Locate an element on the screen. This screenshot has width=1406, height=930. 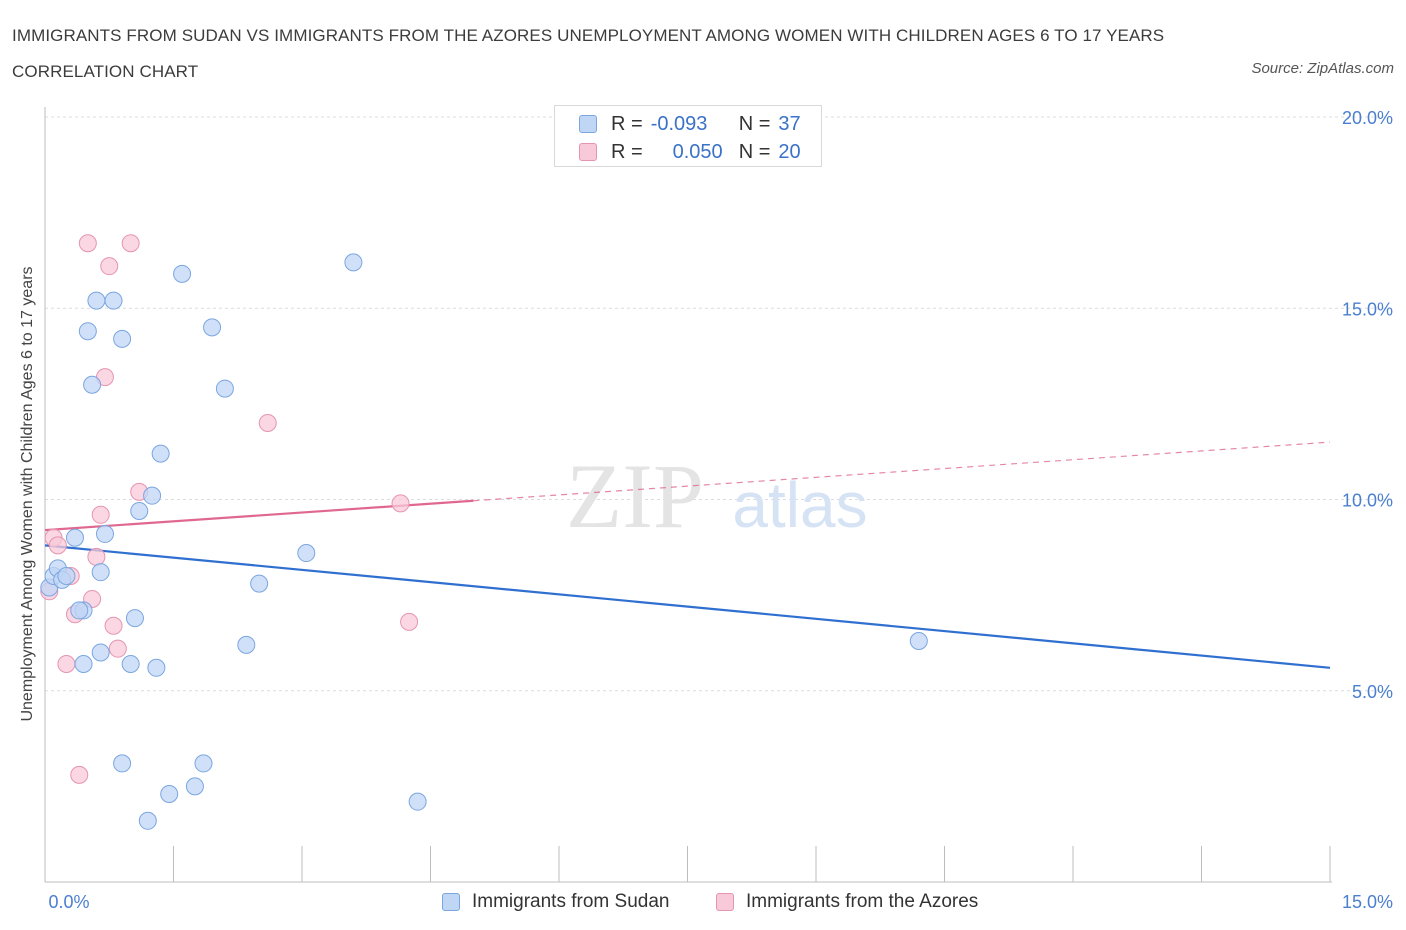
bottom-azores-label: Immigrants from the Azores is located at coordinates (862, 901).